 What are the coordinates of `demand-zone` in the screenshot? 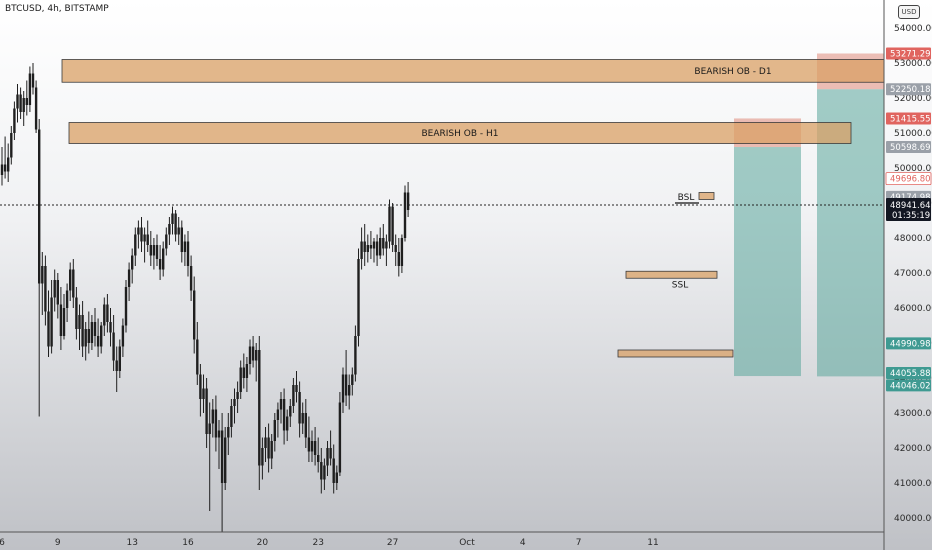 It's located at (675, 353).